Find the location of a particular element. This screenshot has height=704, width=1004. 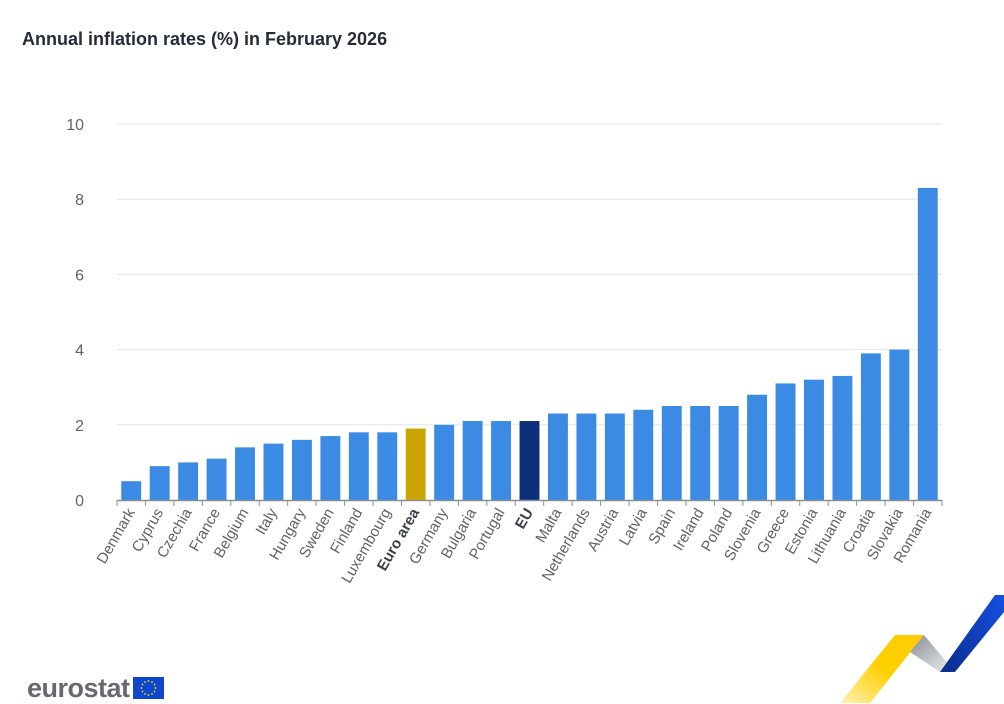

bar-estonia: Estonia: 3.2 is located at coordinates (814, 439).